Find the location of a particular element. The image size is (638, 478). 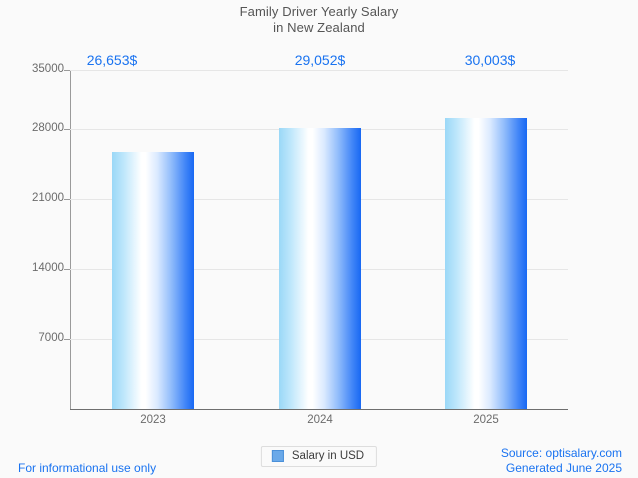

legend-square-icon is located at coordinates (277, 456).